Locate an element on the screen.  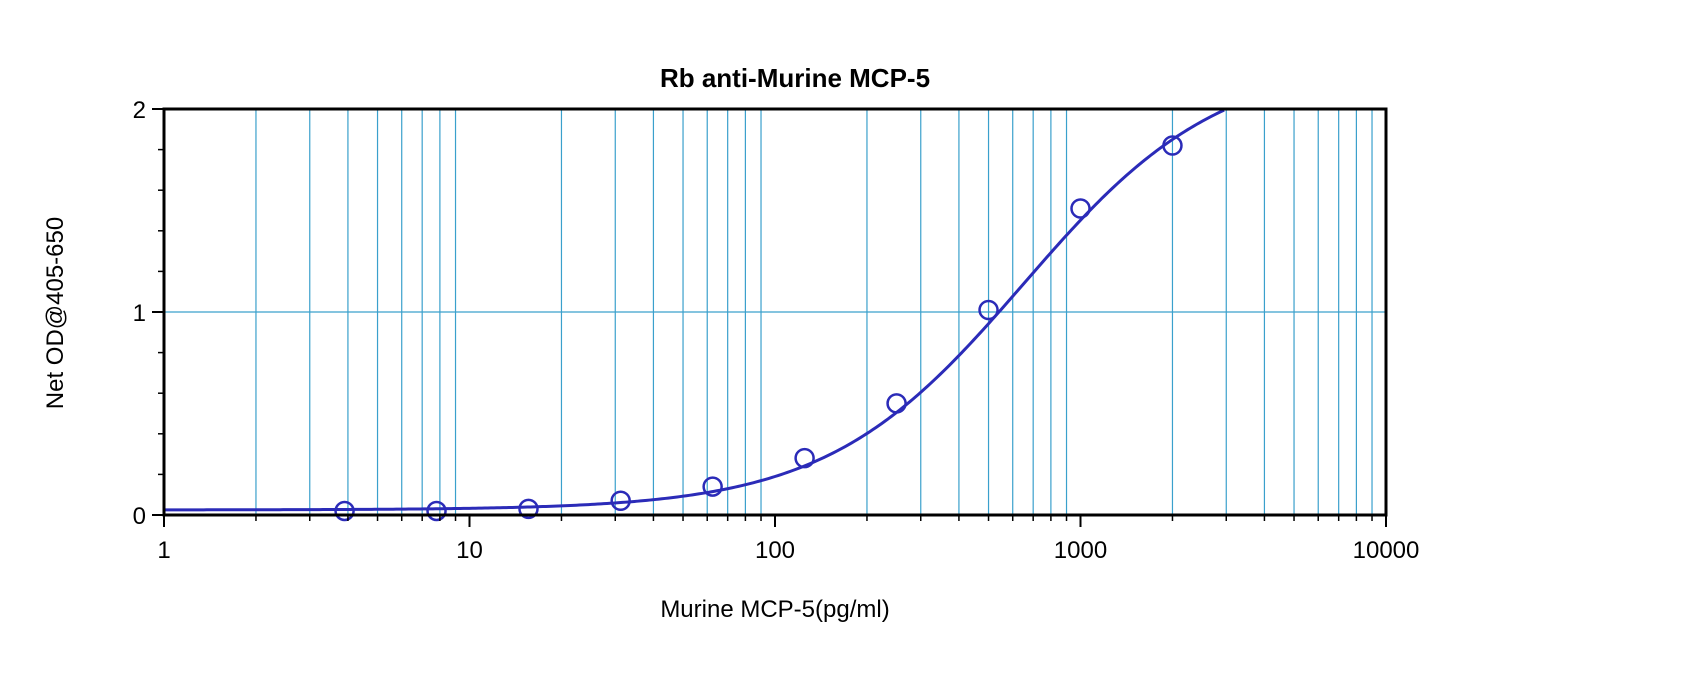
x-tick-labels: 1 10 100 1000 10000 is located at coordinates (788, 550).